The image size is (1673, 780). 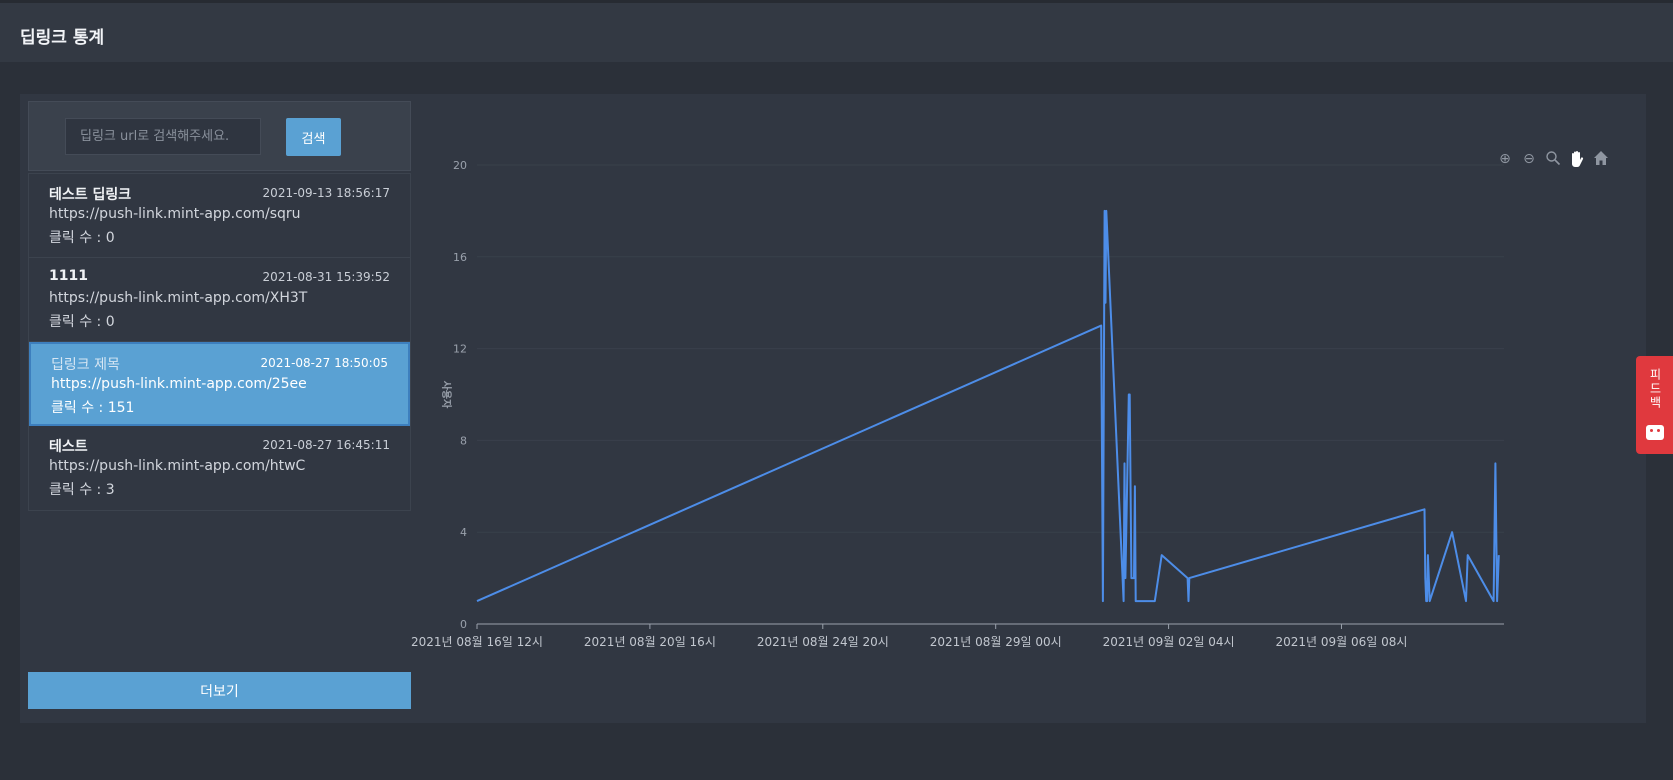 What do you see at coordinates (68, 276) in the screenshot?
I see `link-title: 1111` at bounding box center [68, 276].